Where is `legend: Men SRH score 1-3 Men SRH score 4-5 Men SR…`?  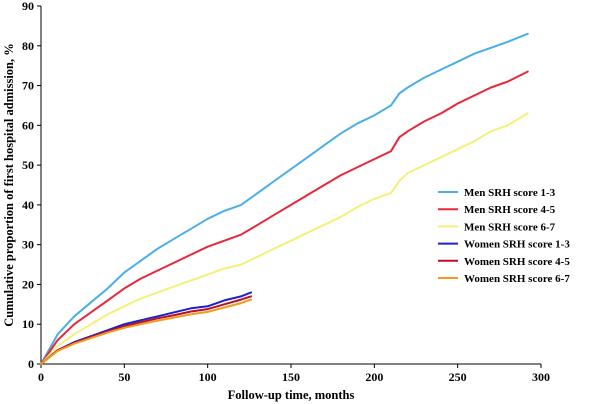
legend: Men SRH score 1-3 Men SRH score 4-5 Men SR… is located at coordinates (504, 236).